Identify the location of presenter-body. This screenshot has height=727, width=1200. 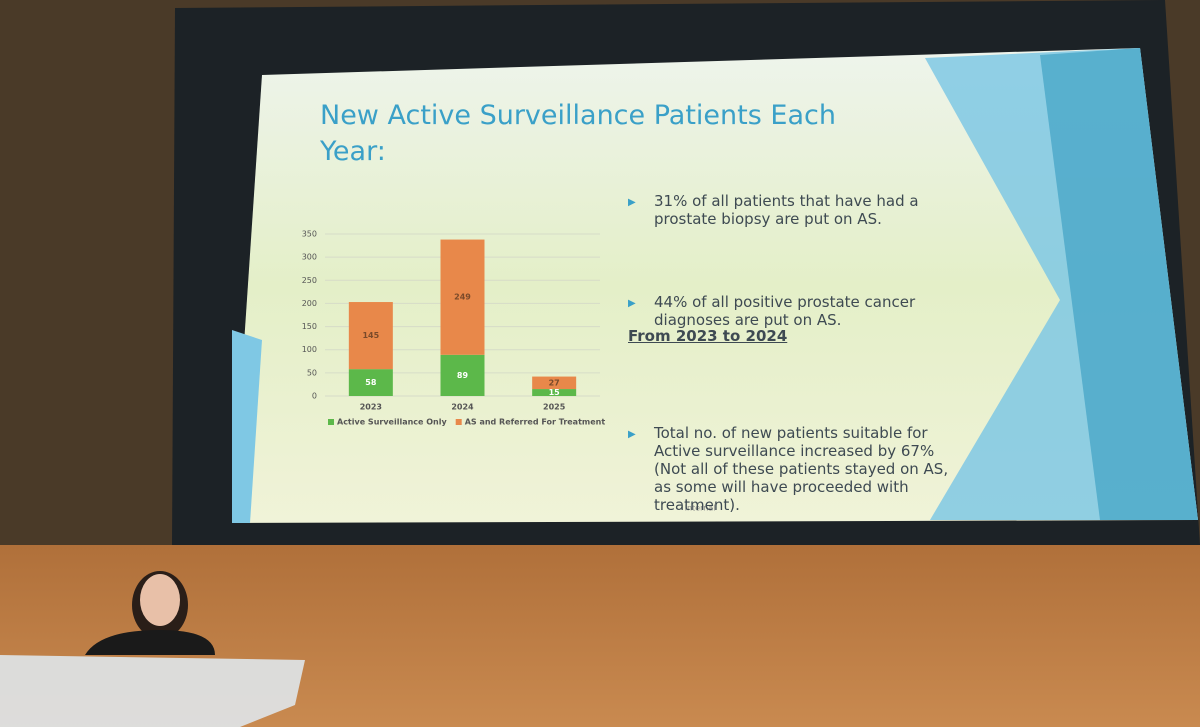
(150, 642).